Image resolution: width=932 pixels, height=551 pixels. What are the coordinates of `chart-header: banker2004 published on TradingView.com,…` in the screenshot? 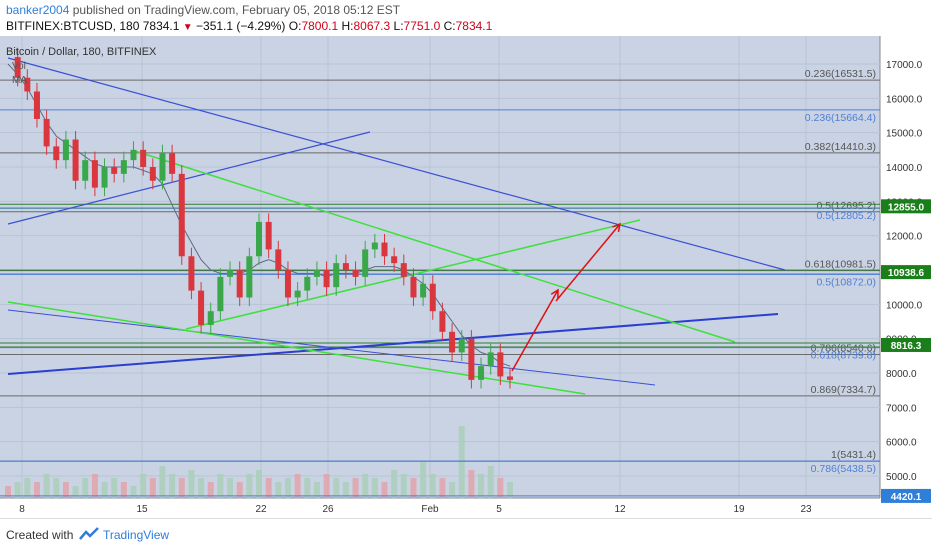 It's located at (466, 18).